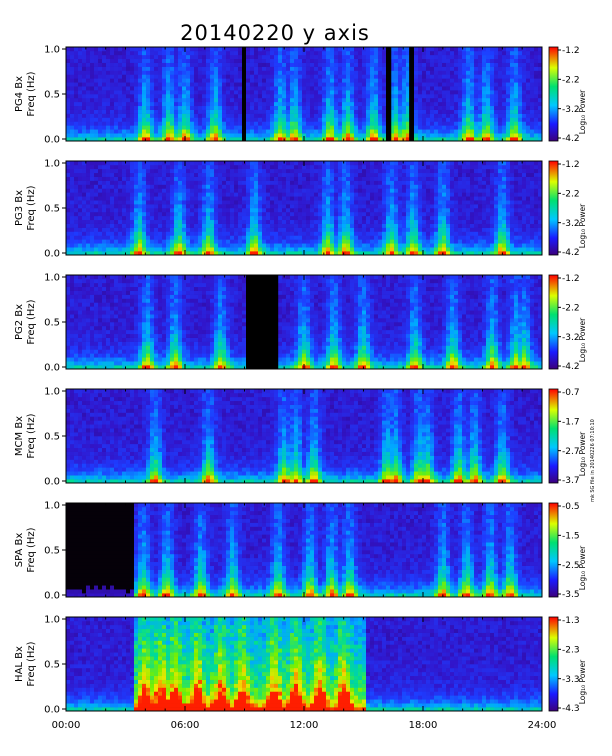 This screenshot has height=756, width=612. Describe the element at coordinates (19, 94) in the screenshot. I see `y-axis-station-label: PG4 Bx` at that location.